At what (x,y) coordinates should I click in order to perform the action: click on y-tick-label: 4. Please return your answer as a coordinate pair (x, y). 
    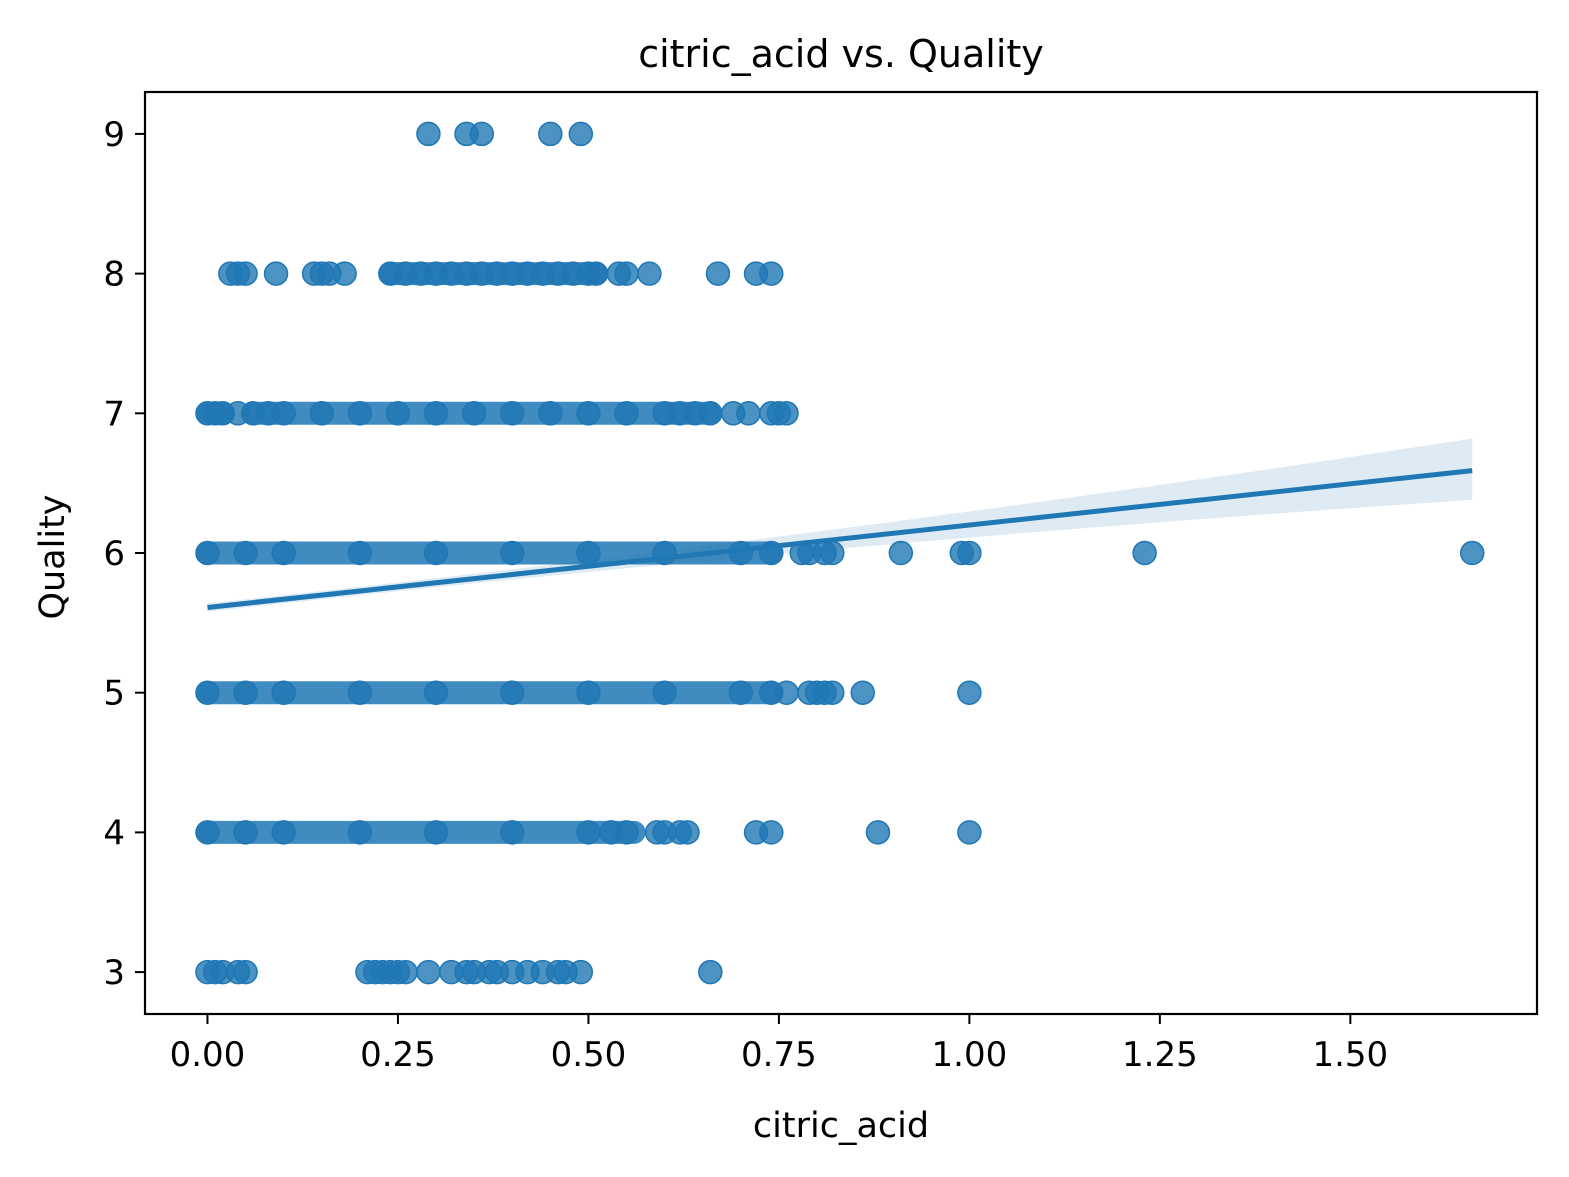
    Looking at the image, I should click on (114, 833).